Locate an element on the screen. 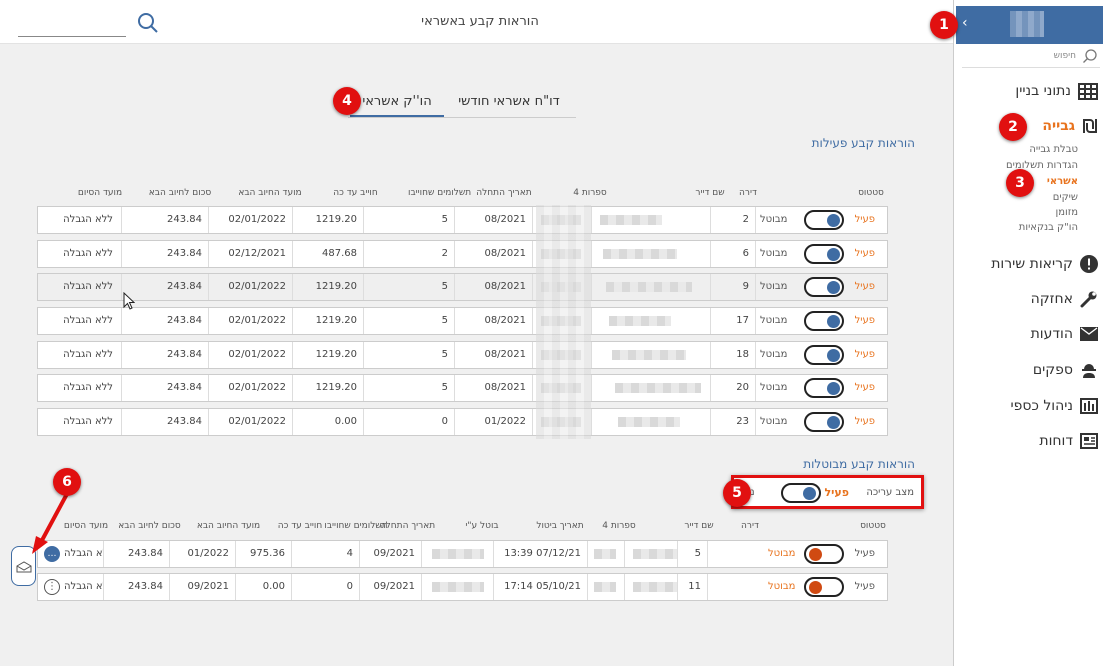 This screenshot has height=666, width=1106. search-input is located at coordinates (72, 36).